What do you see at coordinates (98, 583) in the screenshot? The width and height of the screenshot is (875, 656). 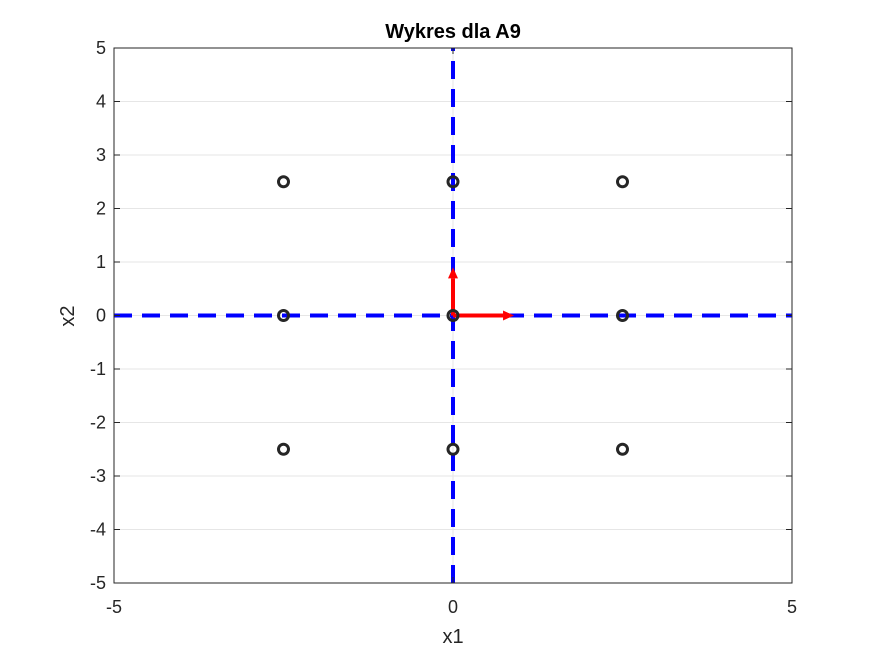 I see `y-tick-label: -5` at bounding box center [98, 583].